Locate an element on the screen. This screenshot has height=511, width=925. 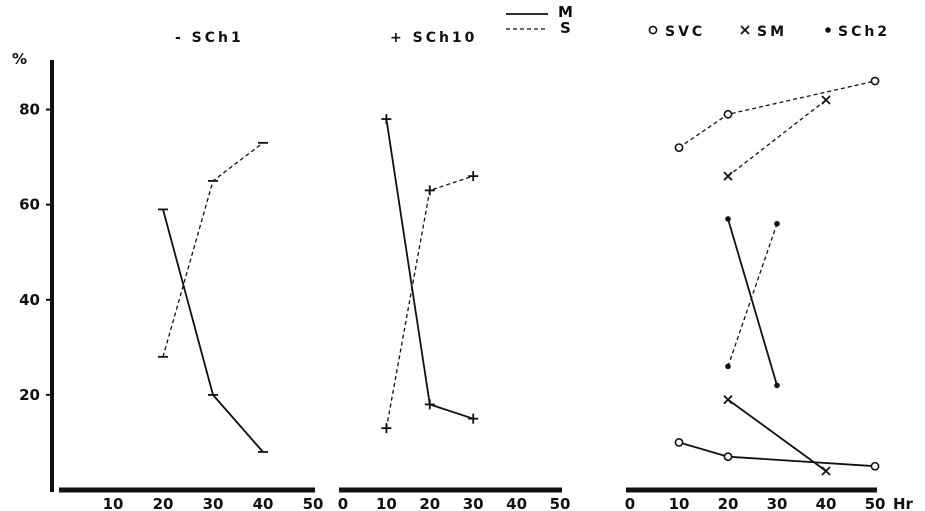
panel-3-x-tick-label-3: 30 is located at coordinates (777, 503).